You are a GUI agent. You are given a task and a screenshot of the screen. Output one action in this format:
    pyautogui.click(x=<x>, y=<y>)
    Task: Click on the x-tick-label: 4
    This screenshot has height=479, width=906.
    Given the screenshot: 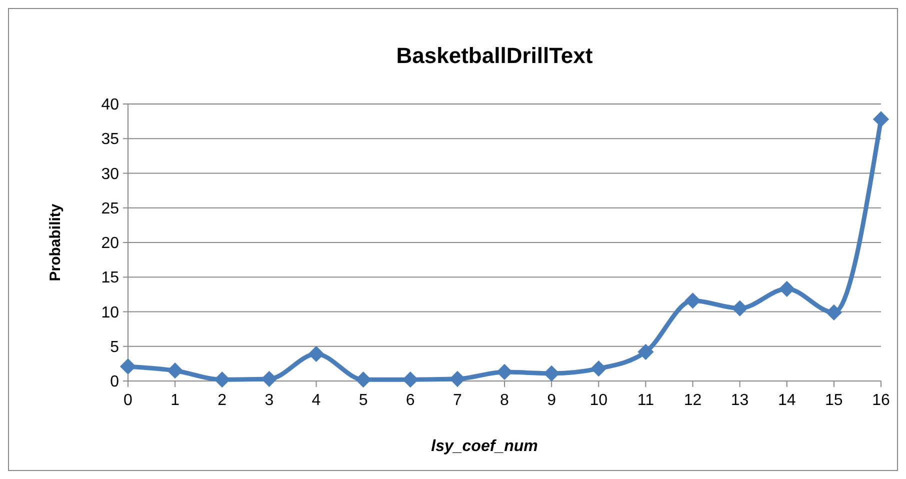 What is the action you would take?
    pyautogui.click(x=316, y=400)
    